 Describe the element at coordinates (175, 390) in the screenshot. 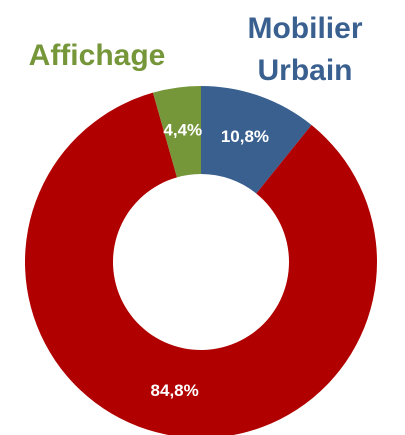

I see `value-label: 84,8%` at that location.